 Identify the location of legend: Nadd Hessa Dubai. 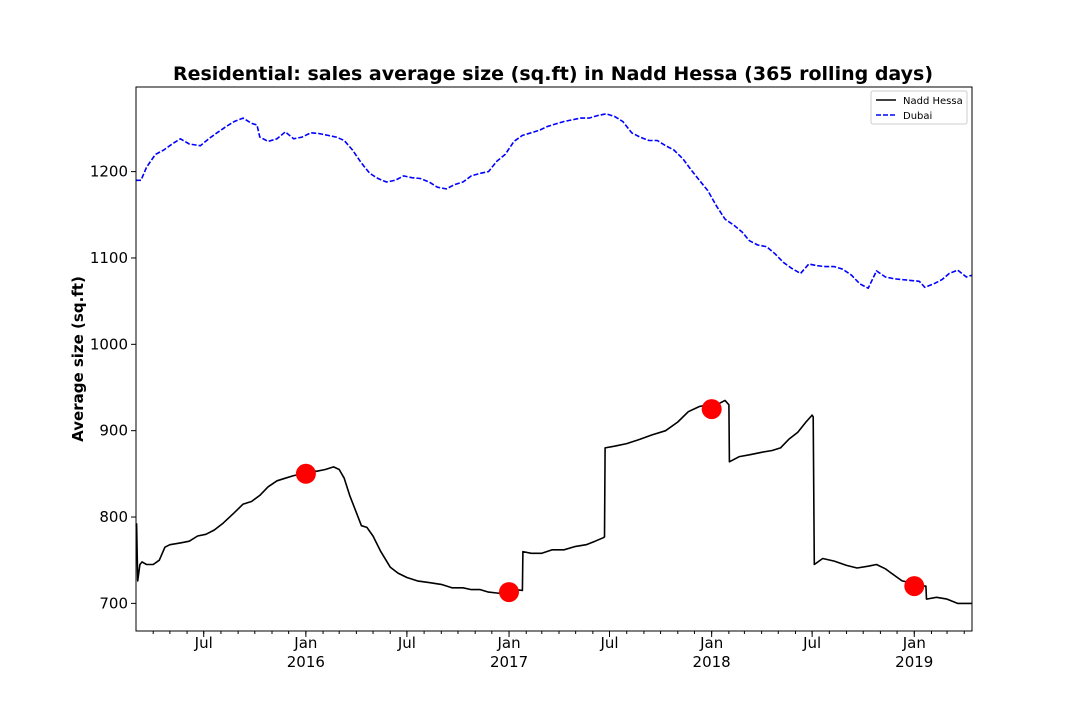
(919, 107).